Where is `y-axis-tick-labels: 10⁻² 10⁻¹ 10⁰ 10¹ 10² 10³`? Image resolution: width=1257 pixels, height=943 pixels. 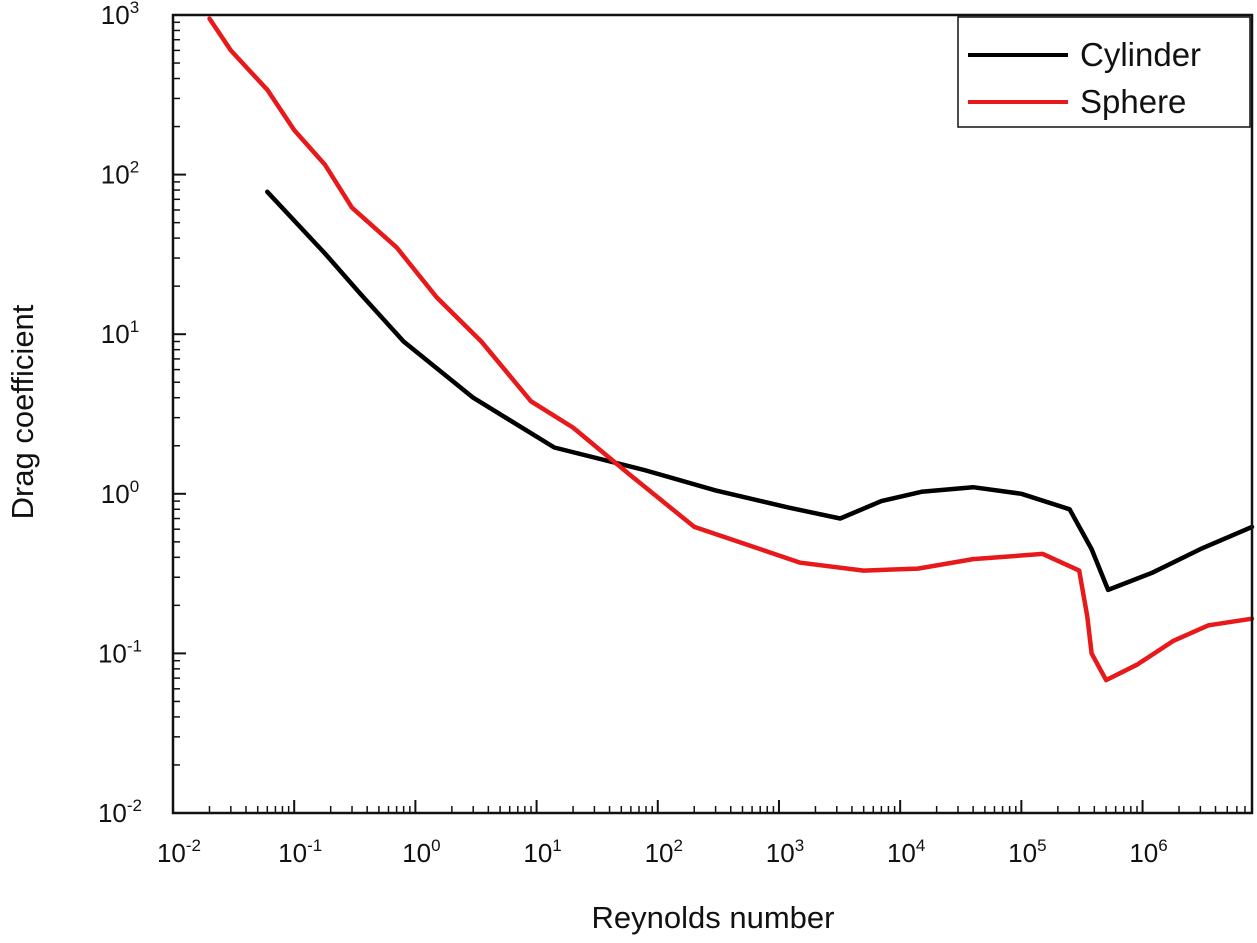 y-axis-tick-labels: 10⁻² 10⁻¹ 10⁰ 10¹ 10² 10³ is located at coordinates (120, 414).